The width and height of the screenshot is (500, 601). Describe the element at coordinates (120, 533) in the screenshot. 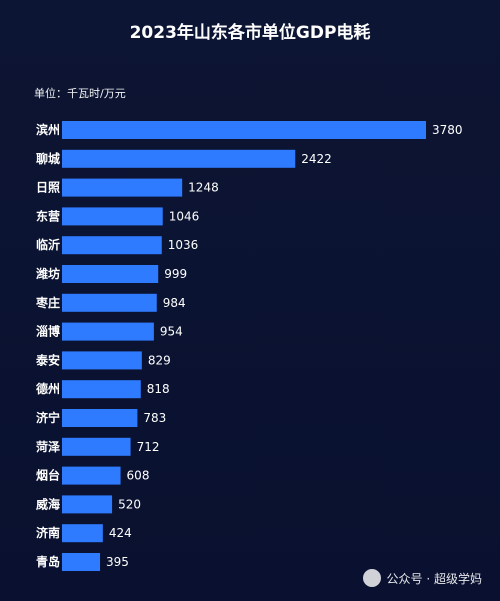

I see `value-label: 424` at that location.